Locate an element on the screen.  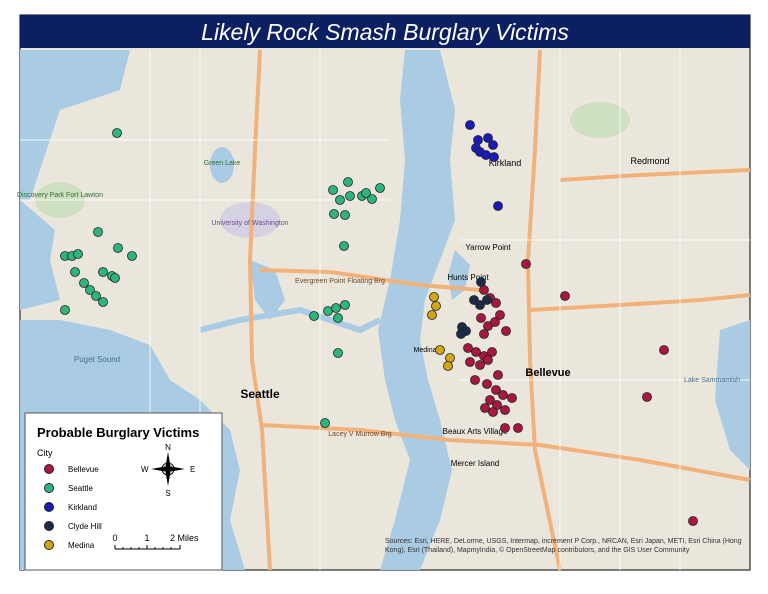
place-label: Mercer Island is located at coordinates (475, 463).